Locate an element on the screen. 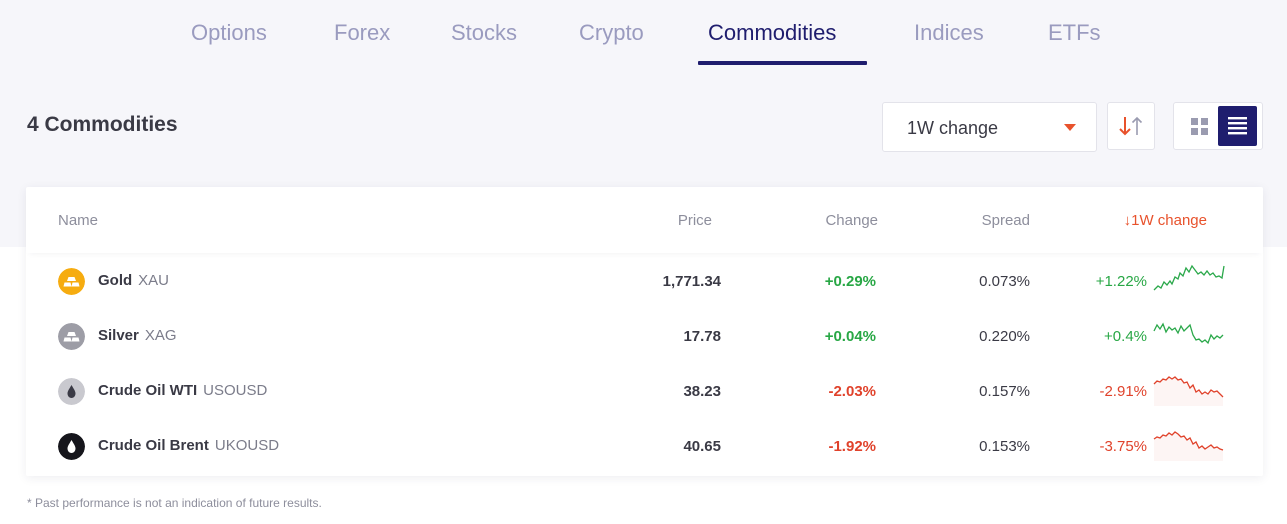 The height and width of the screenshot is (524, 1287). list-view-button is located at coordinates (1237, 126).